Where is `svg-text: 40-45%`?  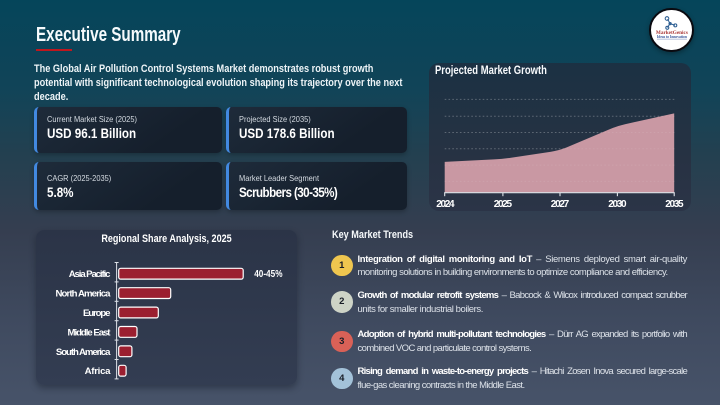
svg-text: 40-45% is located at coordinates (268, 274).